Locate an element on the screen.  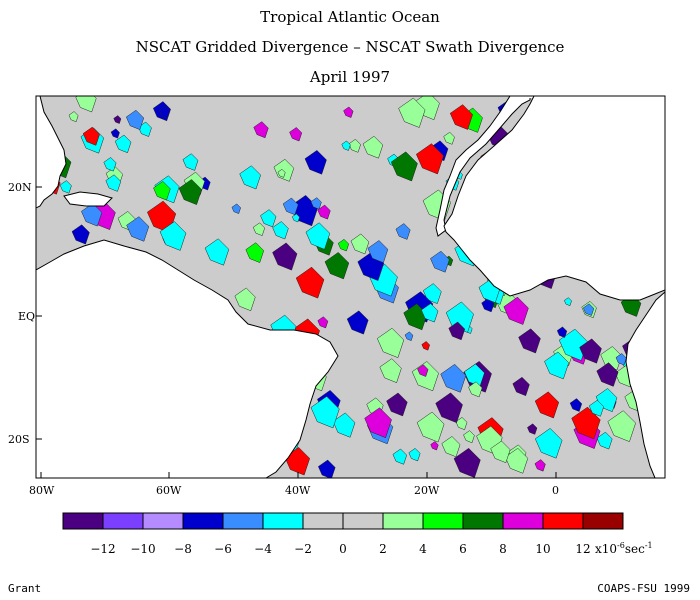
lon-label-0: 0 is located at coordinates (555, 490).